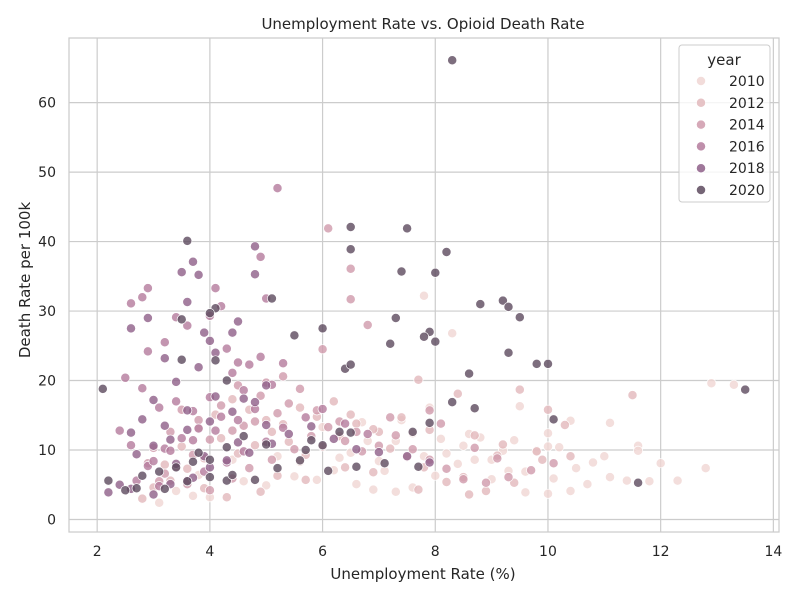 This screenshot has width=800, height=600. I want to click on legend-entry-2012: 2012, so click(730, 104).